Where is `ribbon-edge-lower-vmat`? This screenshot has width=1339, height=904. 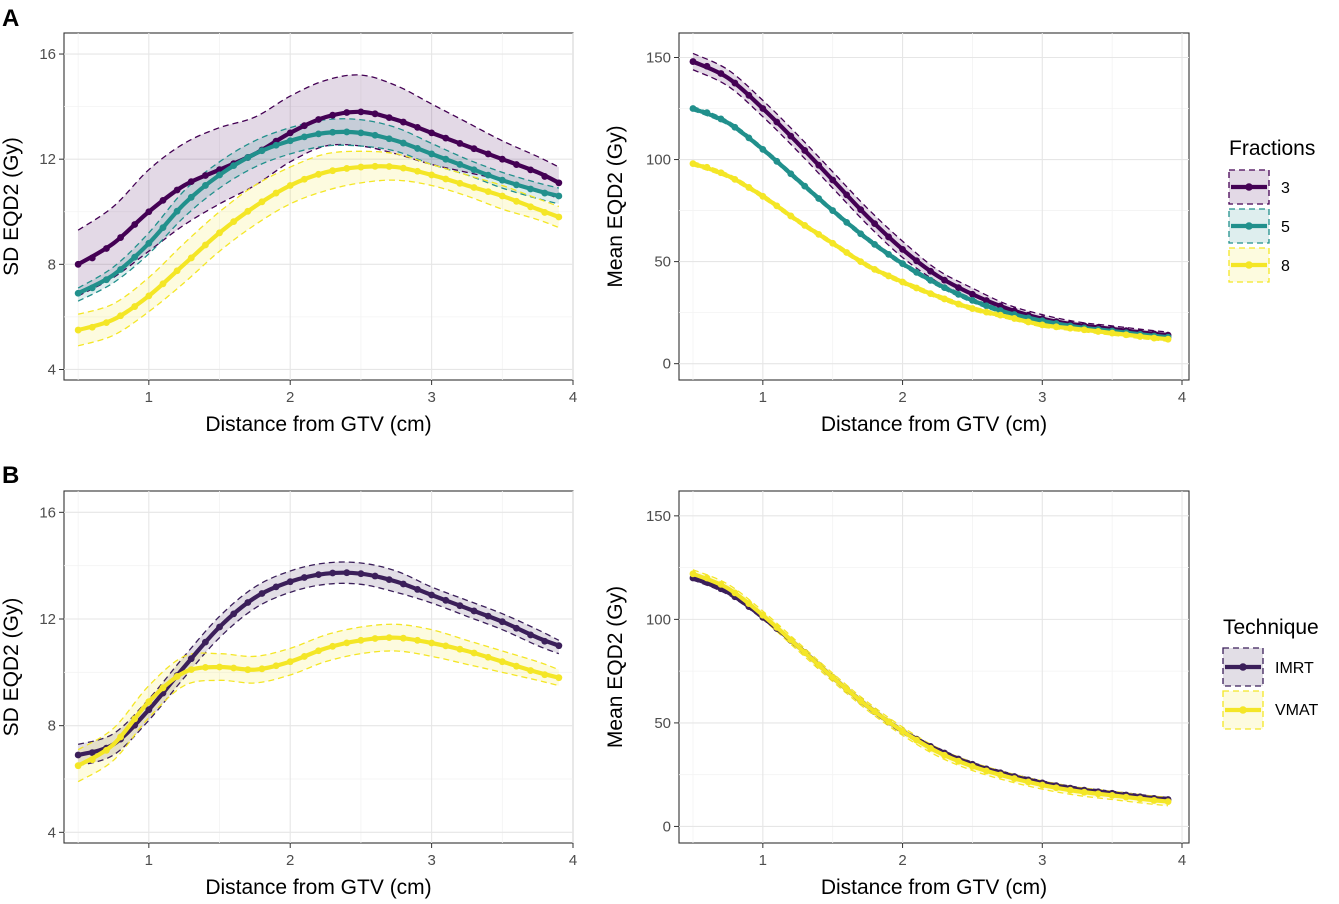 ribbon-edge-lower-vmat is located at coordinates (318, 716).